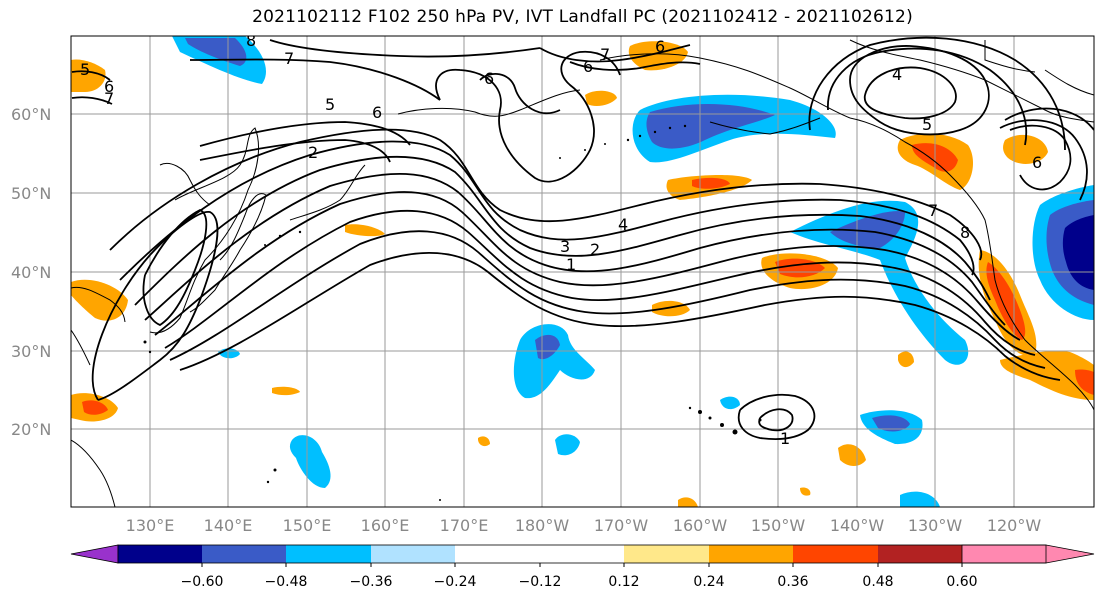 The height and width of the screenshot is (601, 1105). Describe the element at coordinates (621, 525) in the screenshot. I see `lon-label: 170°W` at that location.